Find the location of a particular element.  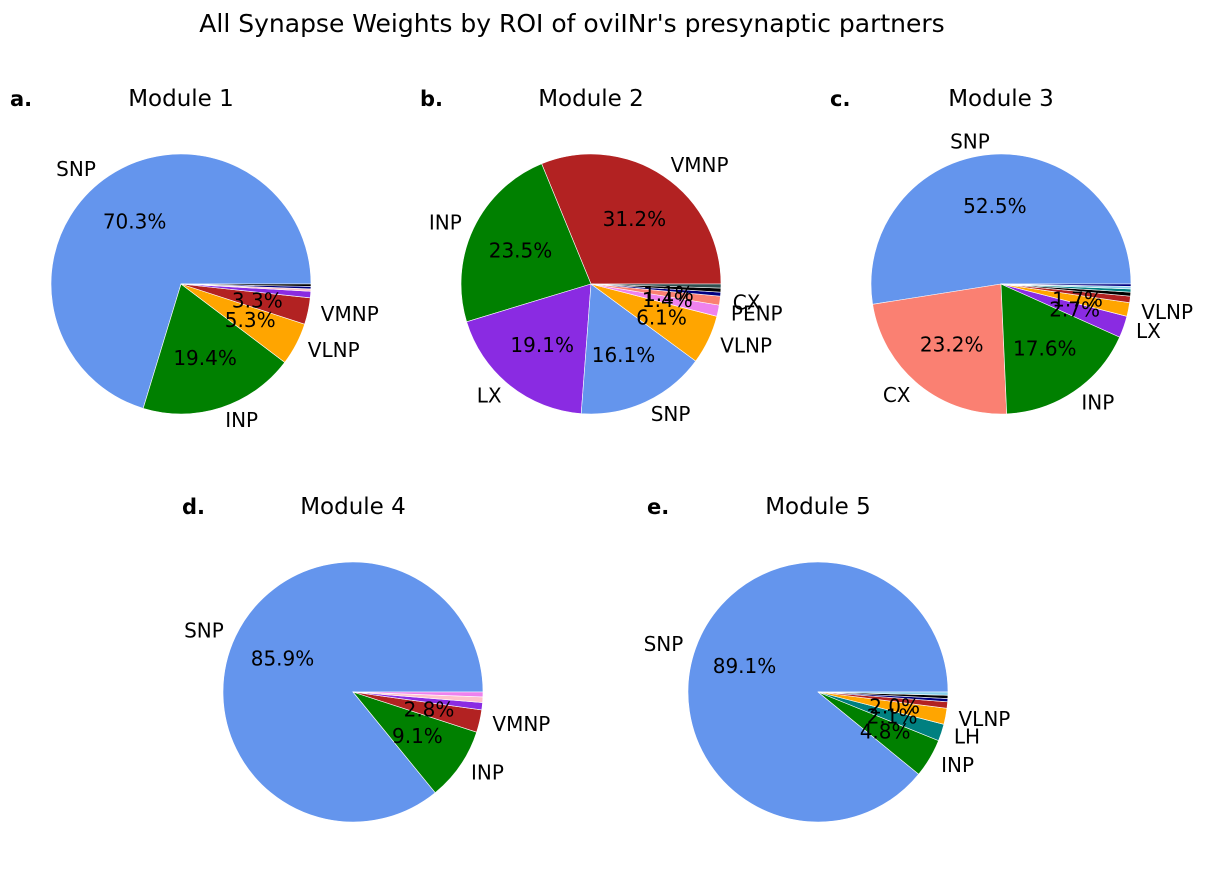

slice-percent-label: 31.2% is located at coordinates (635, 219).